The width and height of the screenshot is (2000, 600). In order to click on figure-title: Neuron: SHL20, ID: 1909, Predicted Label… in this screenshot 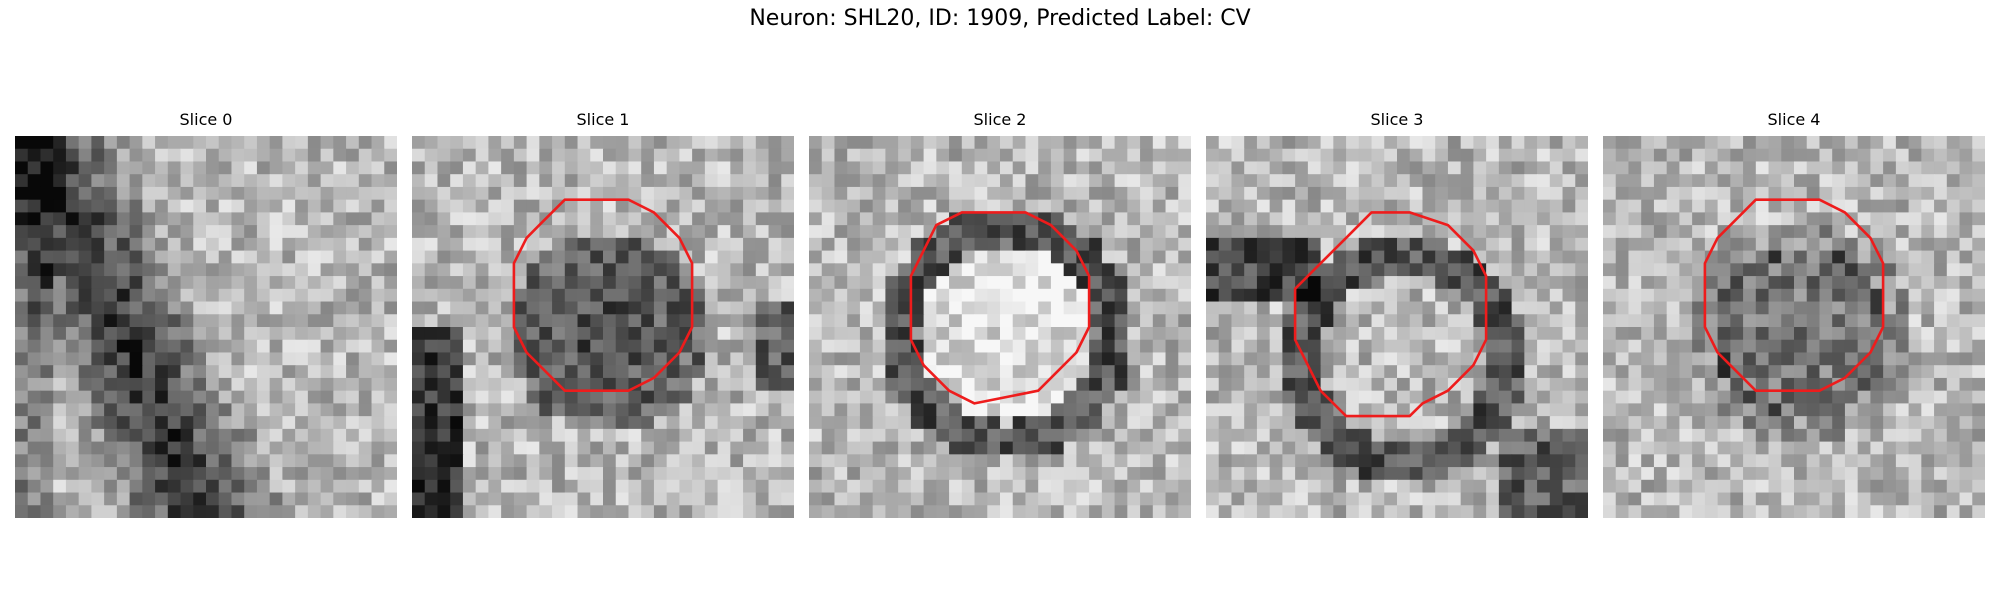, I will do `click(1000, 18)`.